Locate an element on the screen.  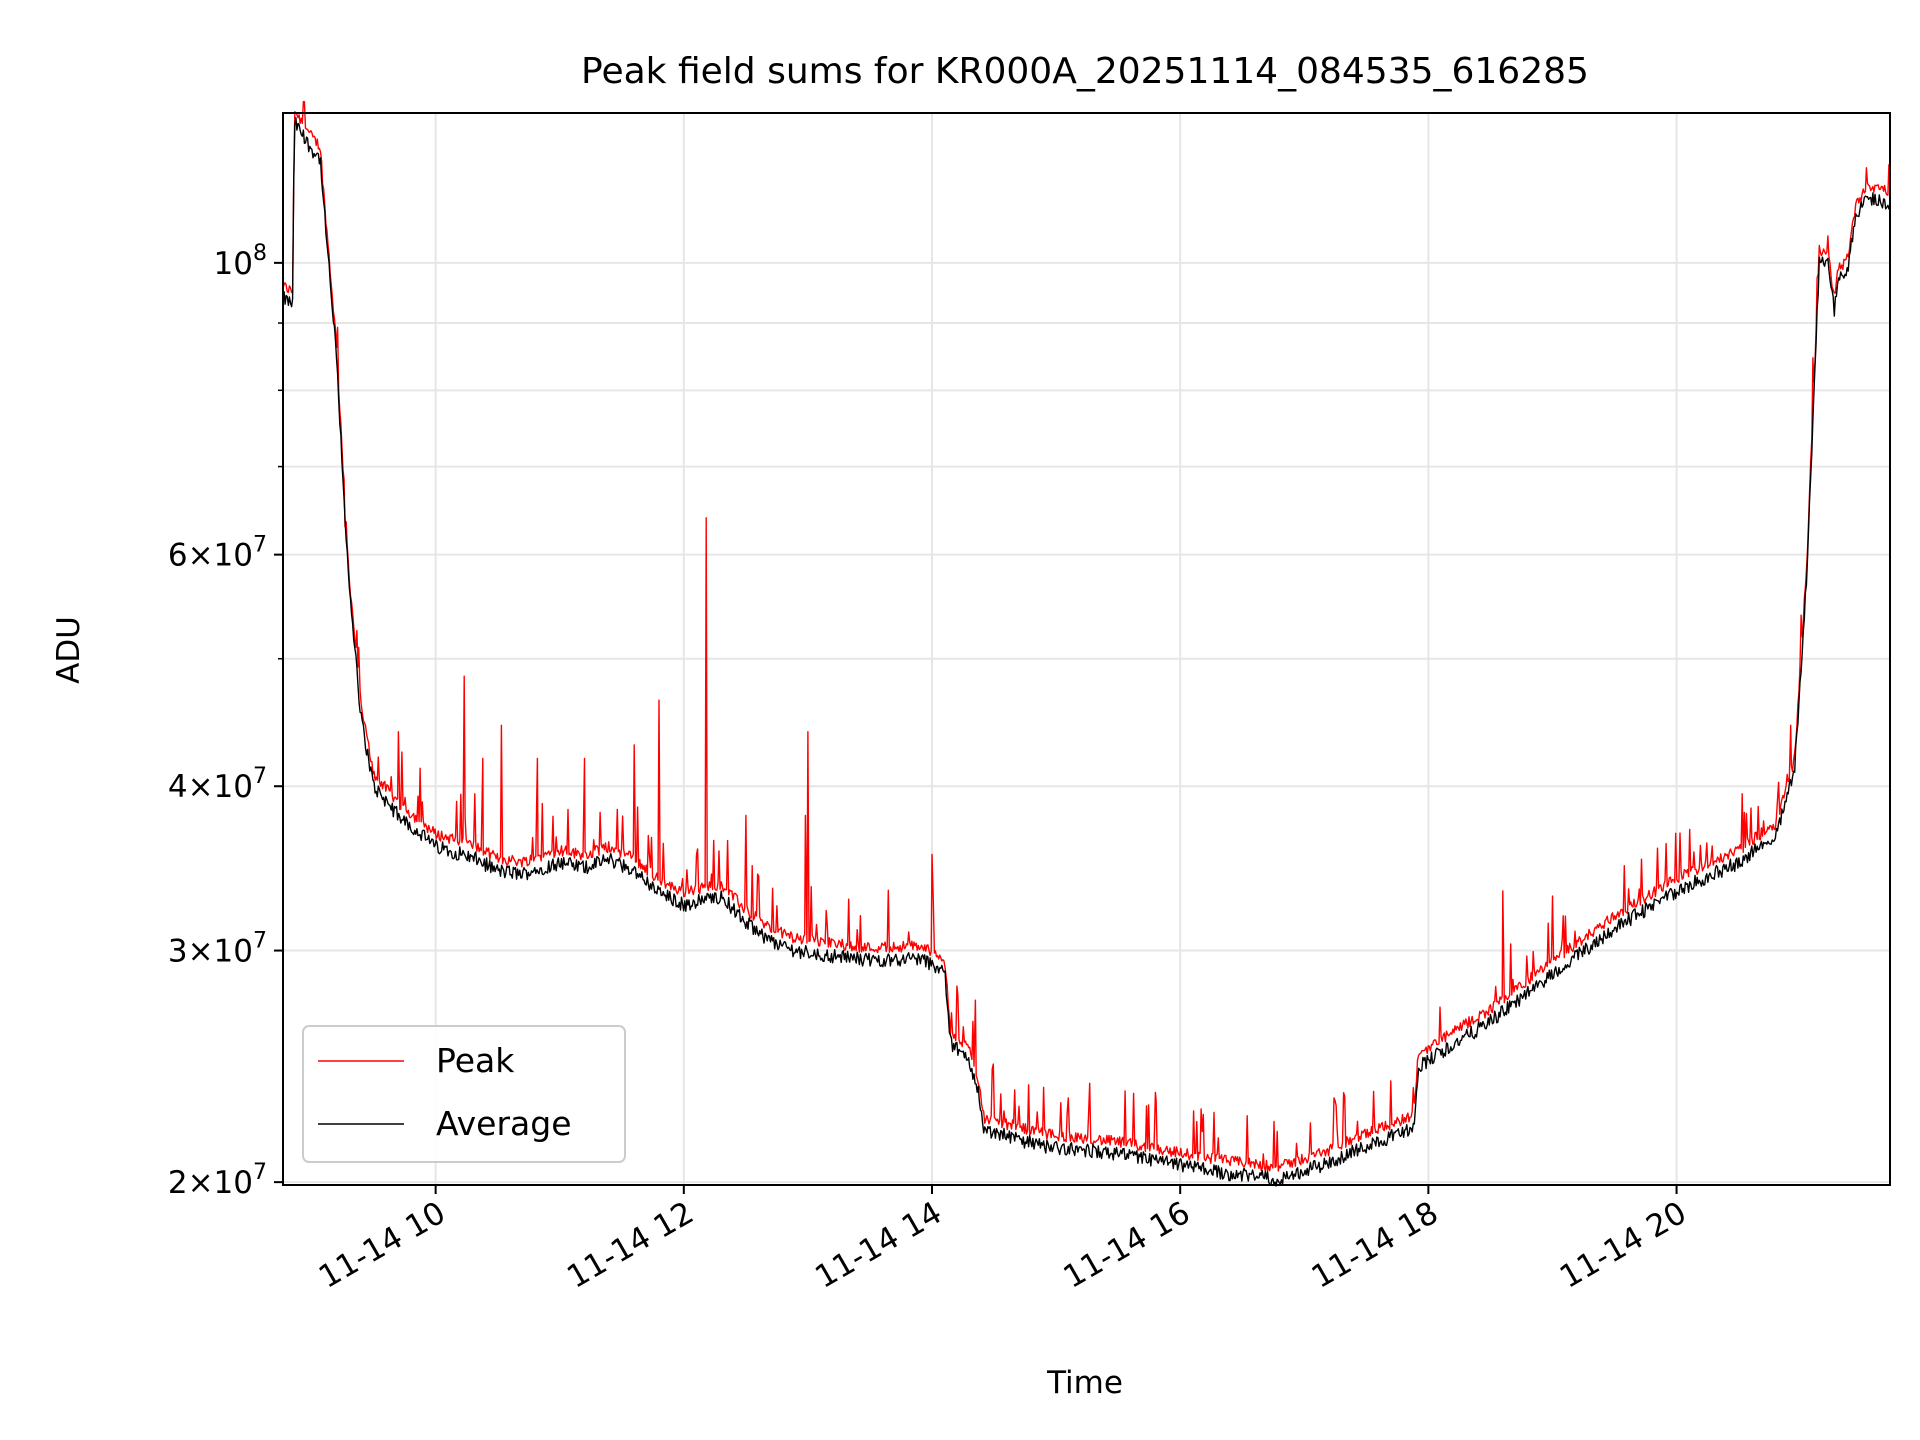
legend-box is located at coordinates (464, 1094).